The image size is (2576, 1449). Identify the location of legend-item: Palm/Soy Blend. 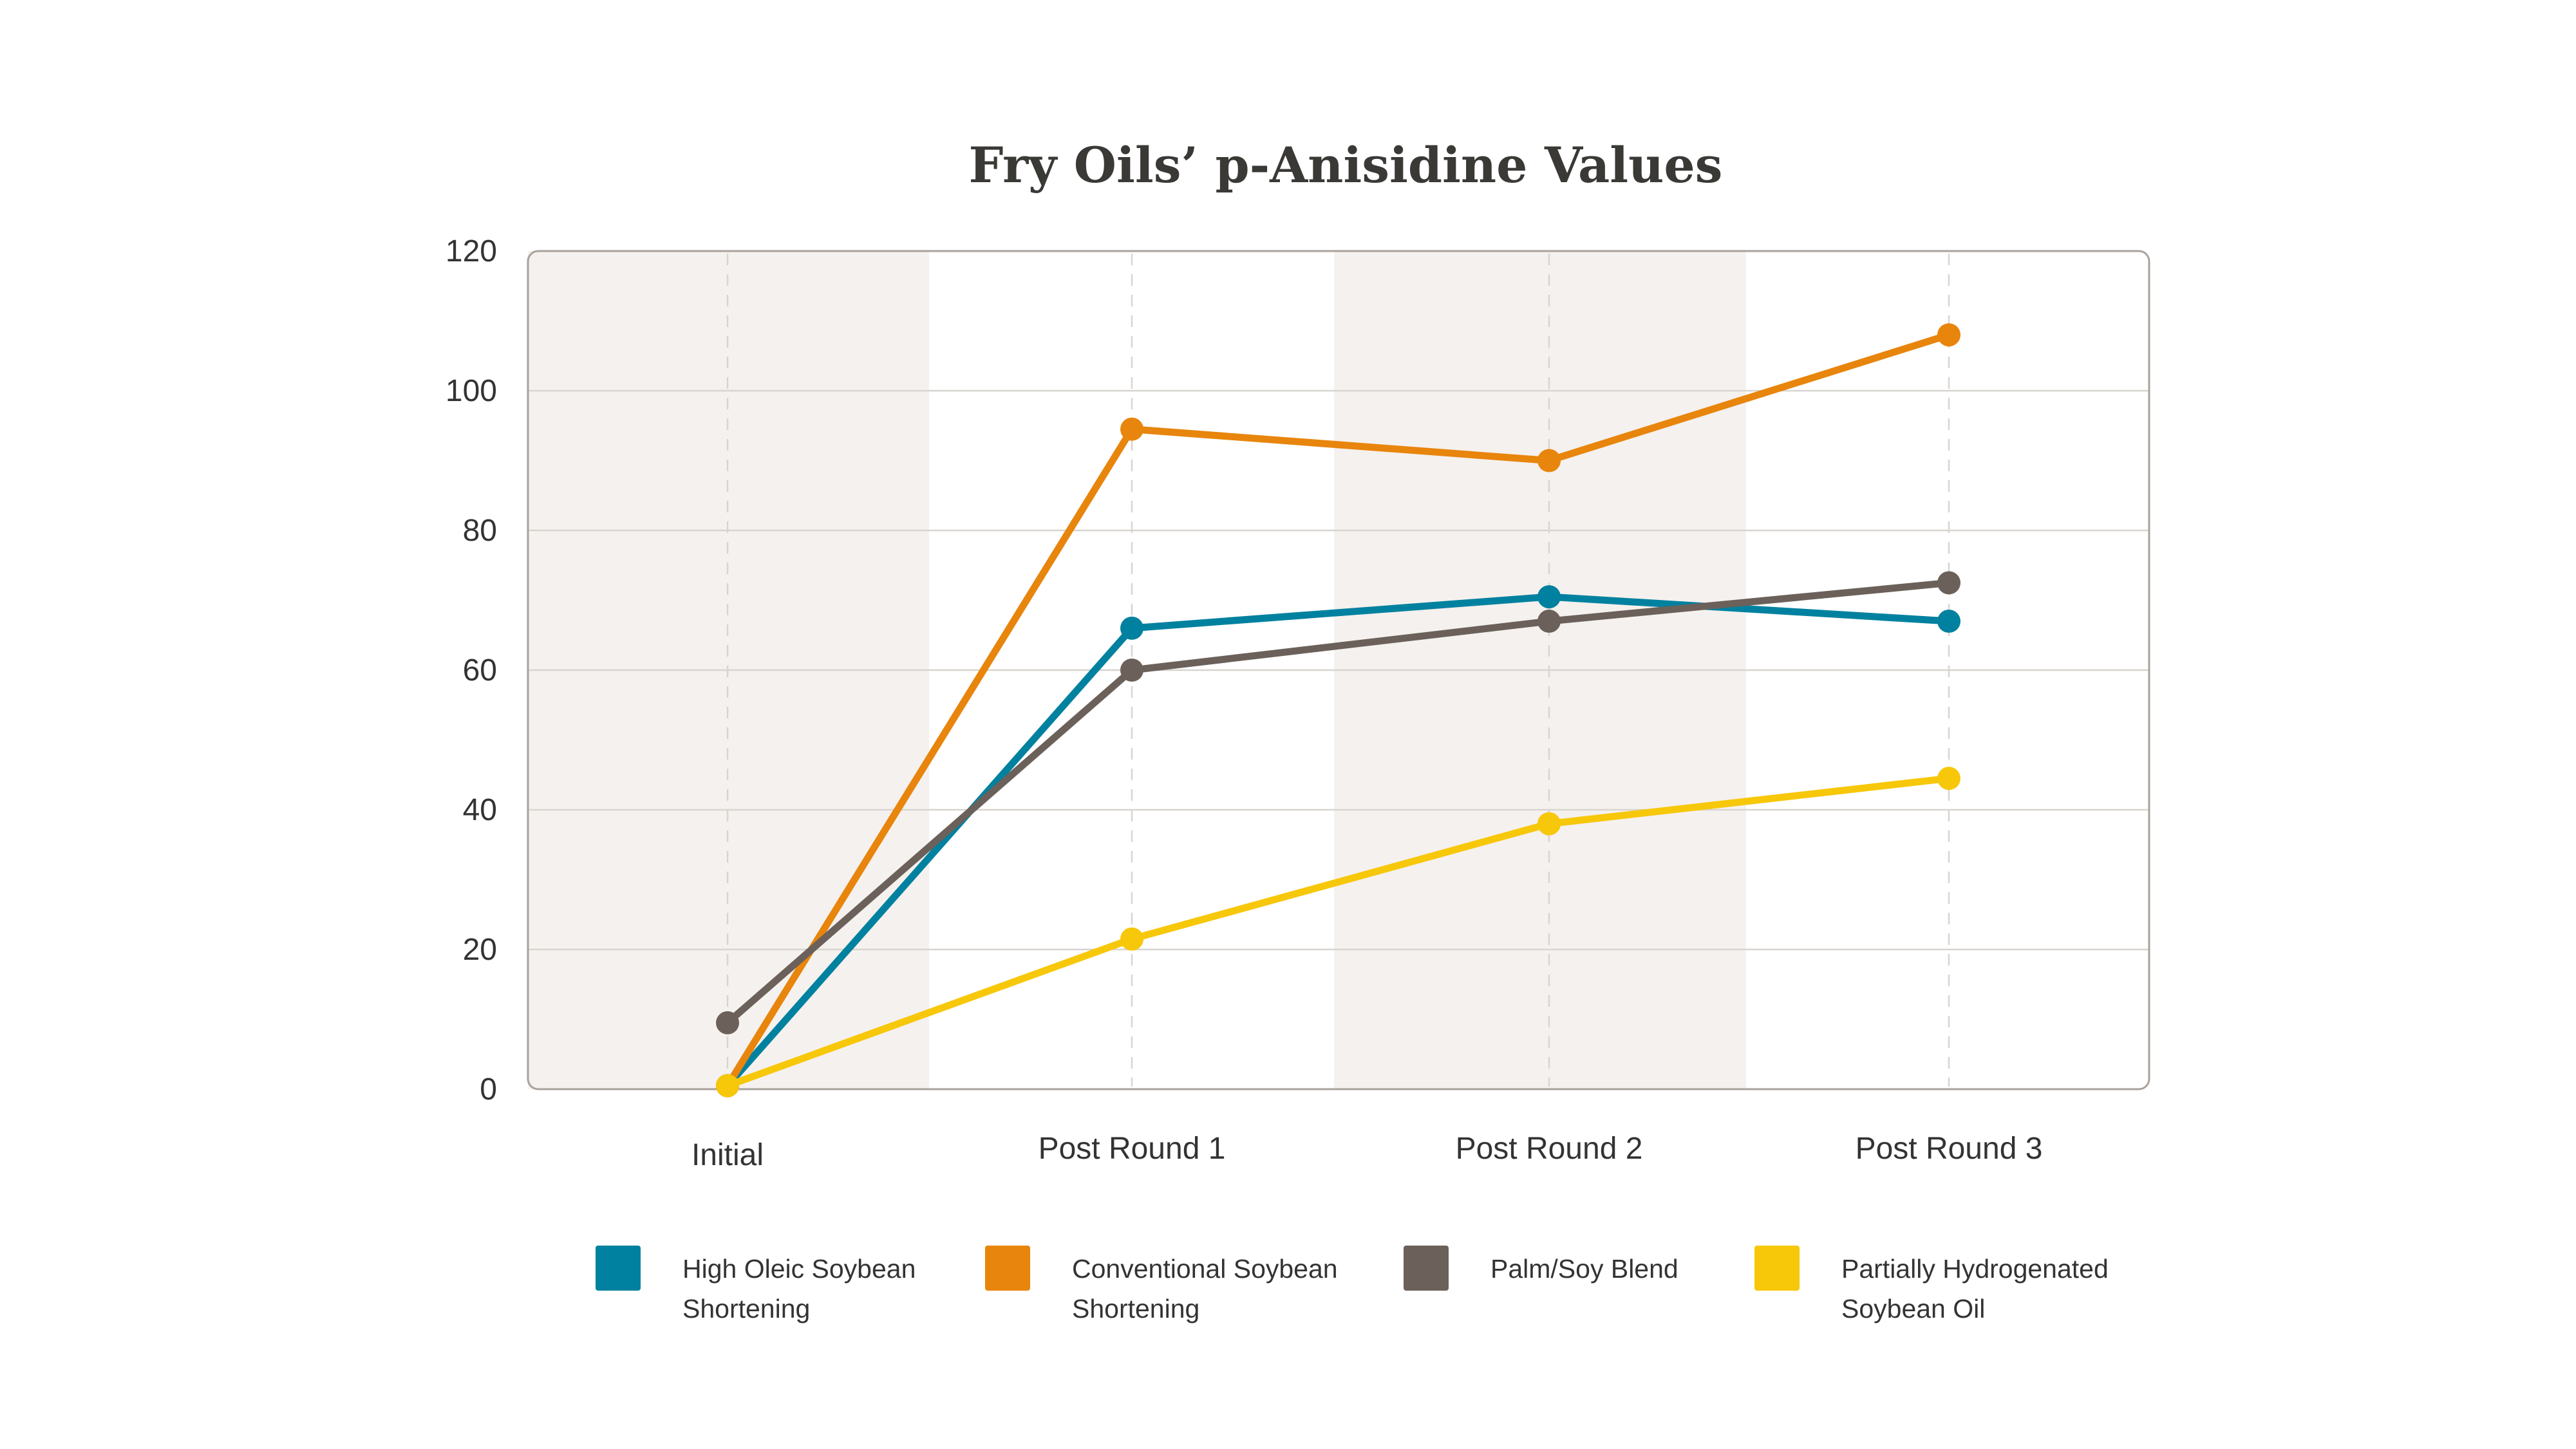
(1541, 1268).